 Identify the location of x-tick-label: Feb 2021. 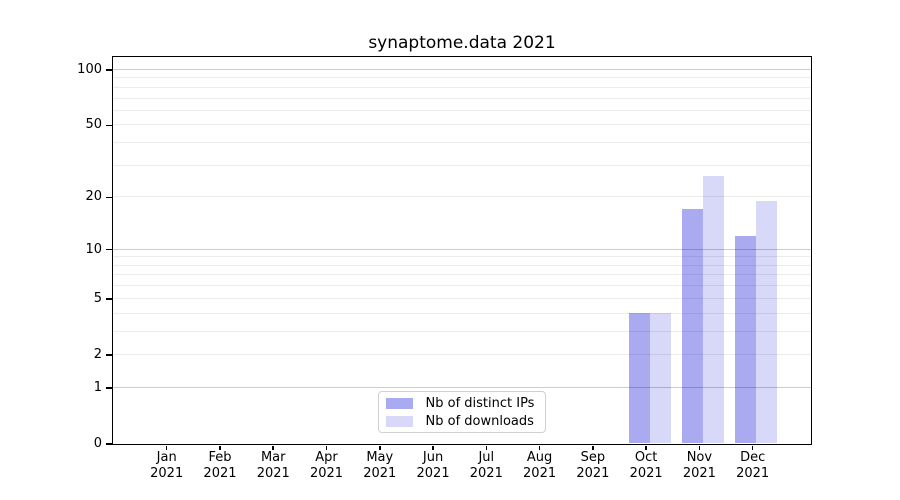
(220, 465).